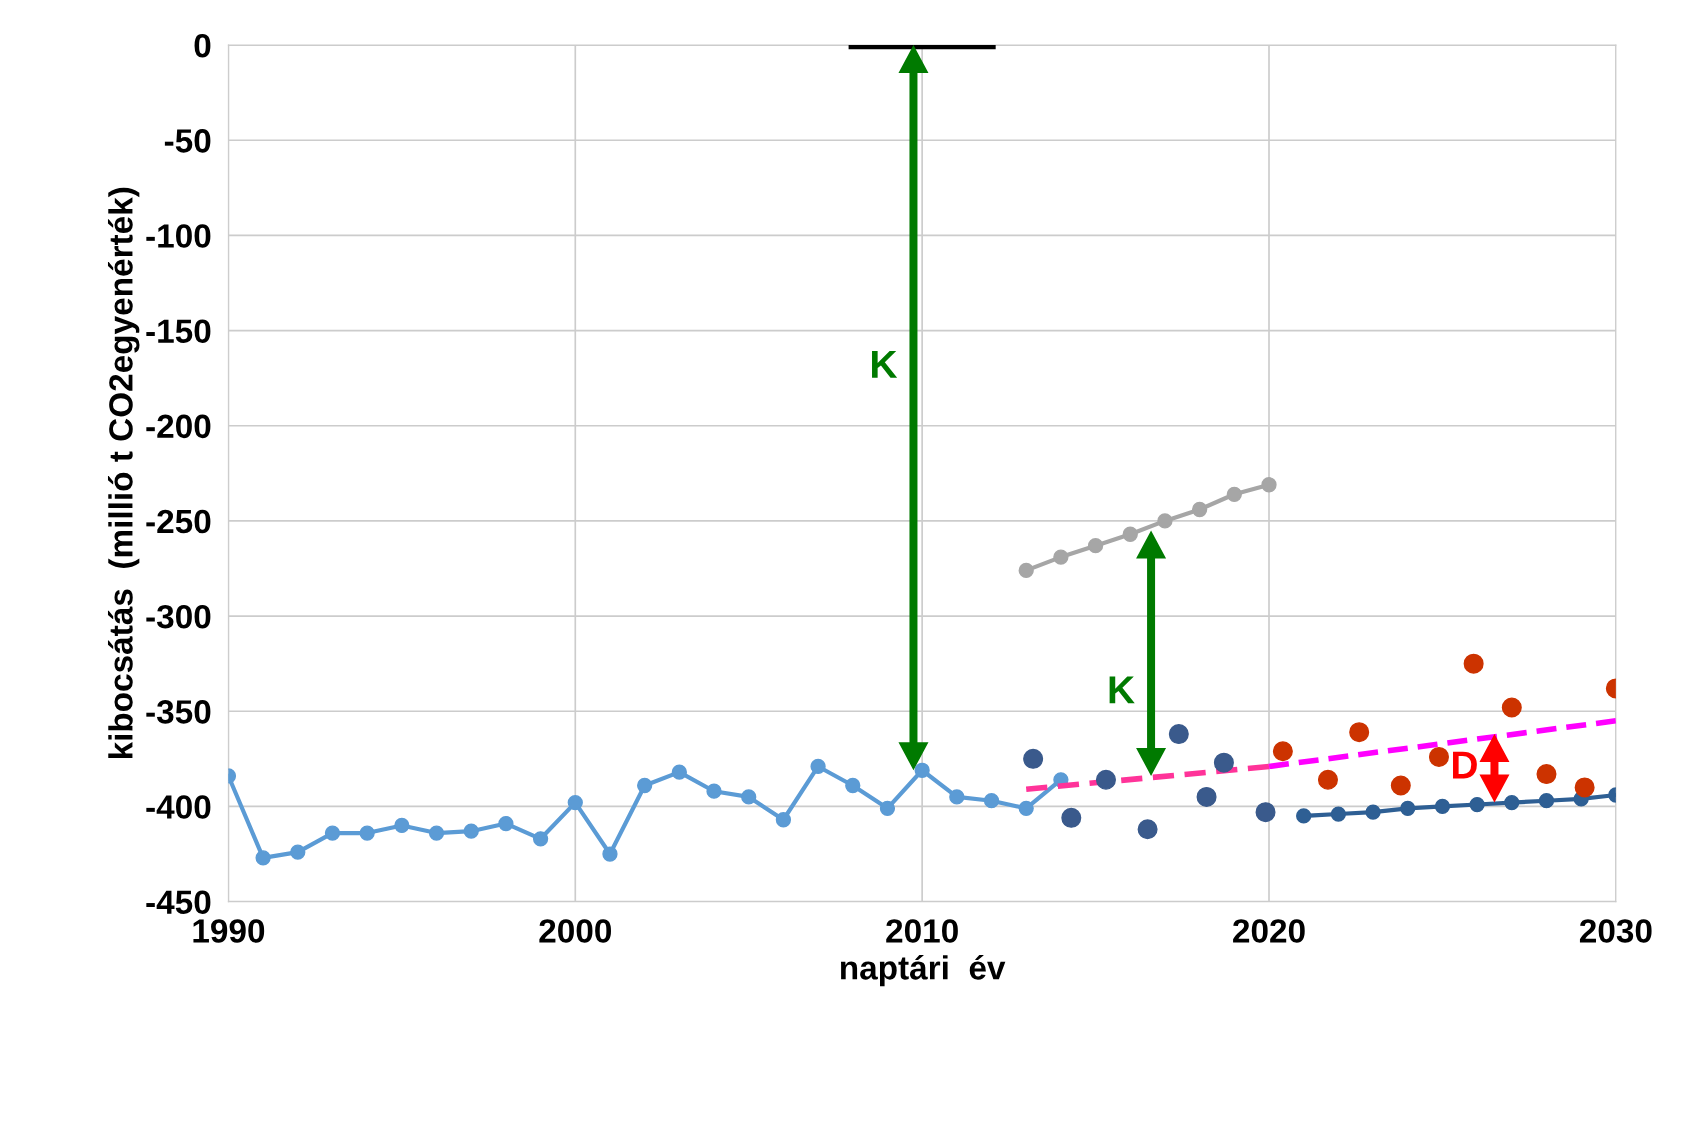 The image size is (1692, 1127). What do you see at coordinates (922, 931) in the screenshot?
I see `x-tick-label: 2010` at bounding box center [922, 931].